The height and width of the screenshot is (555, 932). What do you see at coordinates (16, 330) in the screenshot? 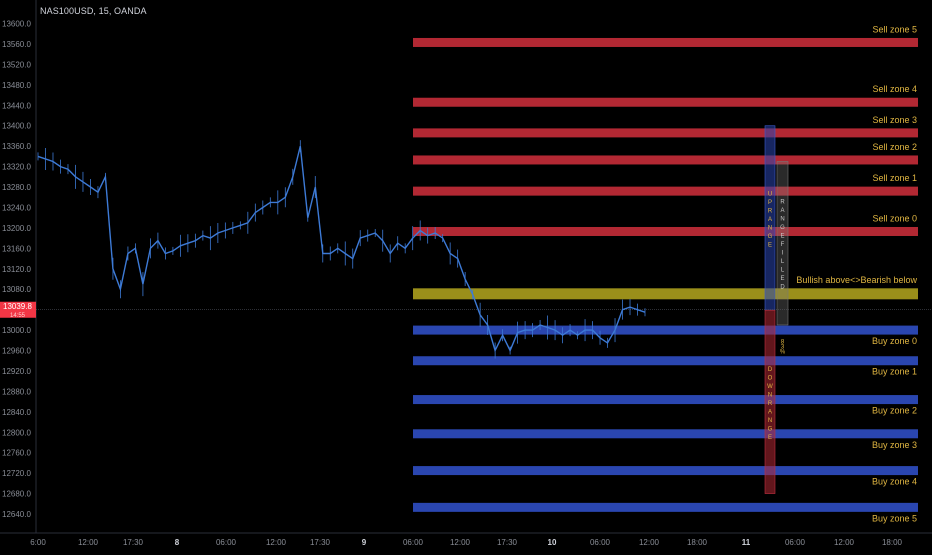
I see `y-tick-label: 13000.0` at bounding box center [16, 330].